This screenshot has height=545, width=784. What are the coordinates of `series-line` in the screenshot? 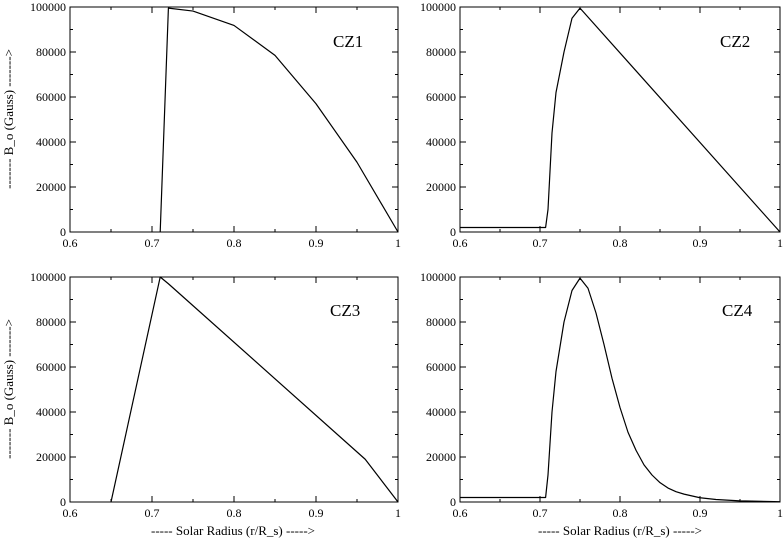 It's located at (279, 120).